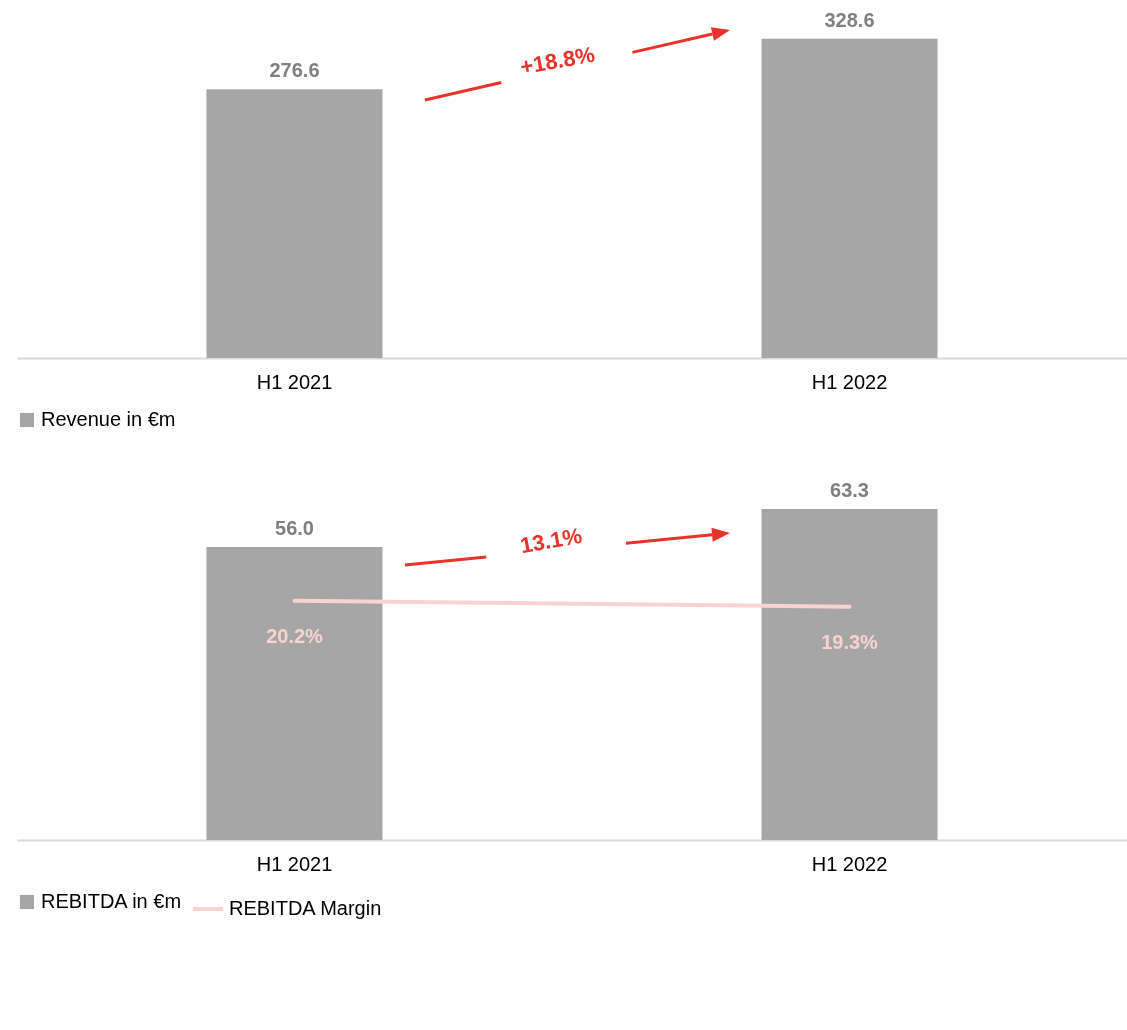 Image resolution: width=1127 pixels, height=1030 pixels. I want to click on data-label: 63.3, so click(849, 489).